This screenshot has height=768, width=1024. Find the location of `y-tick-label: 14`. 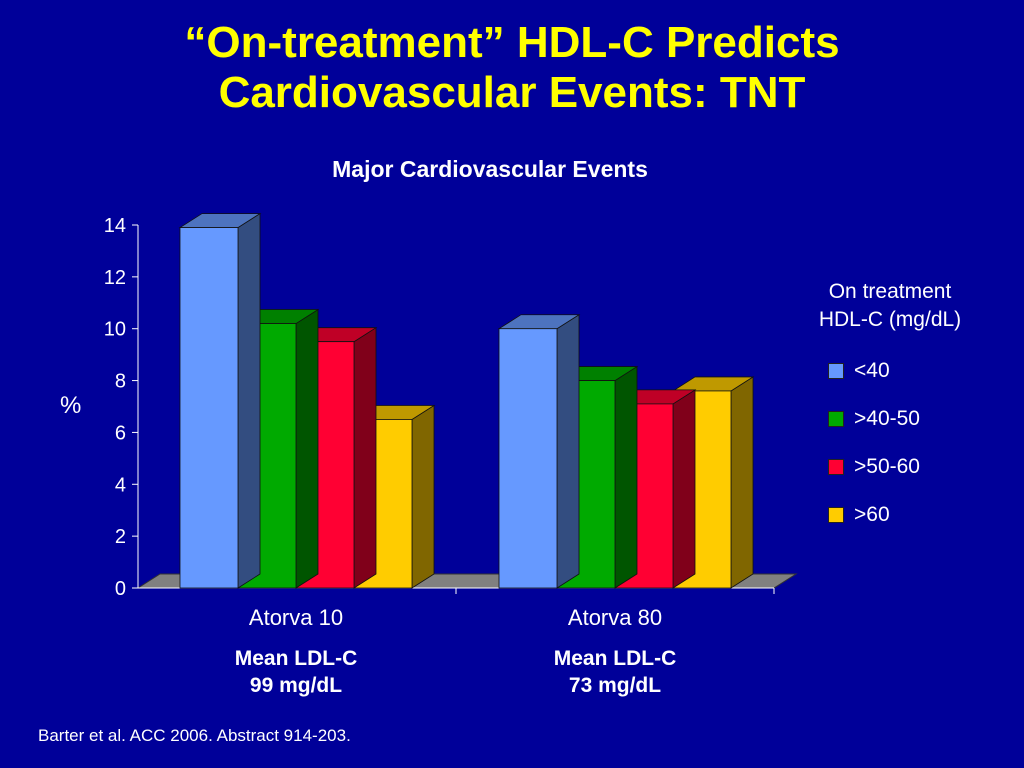

y-tick-label: 14 is located at coordinates (115, 226).